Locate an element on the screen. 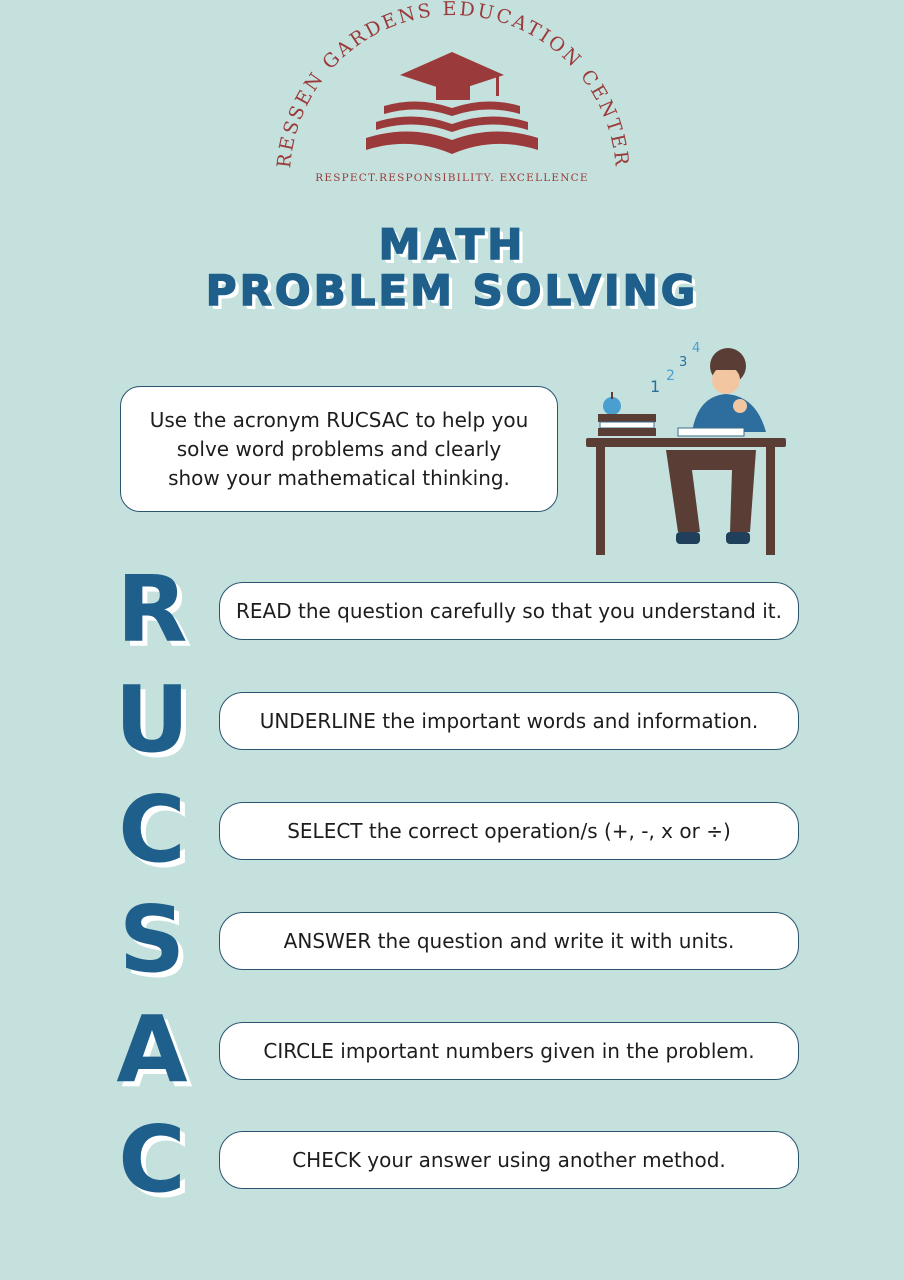  number-1: 1 is located at coordinates (655, 386).